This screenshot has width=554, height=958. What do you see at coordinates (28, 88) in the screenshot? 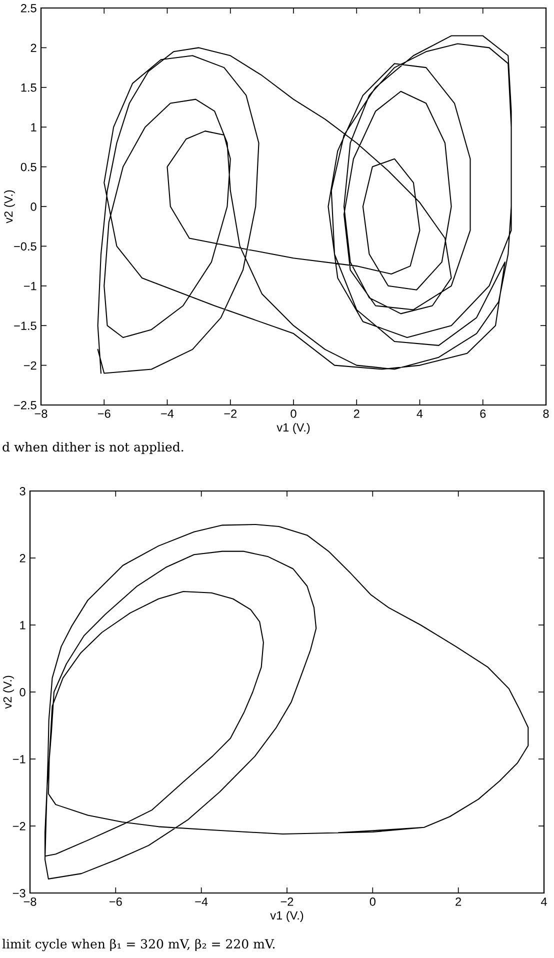
I see `y-tick-label: 1.5` at bounding box center [28, 88].